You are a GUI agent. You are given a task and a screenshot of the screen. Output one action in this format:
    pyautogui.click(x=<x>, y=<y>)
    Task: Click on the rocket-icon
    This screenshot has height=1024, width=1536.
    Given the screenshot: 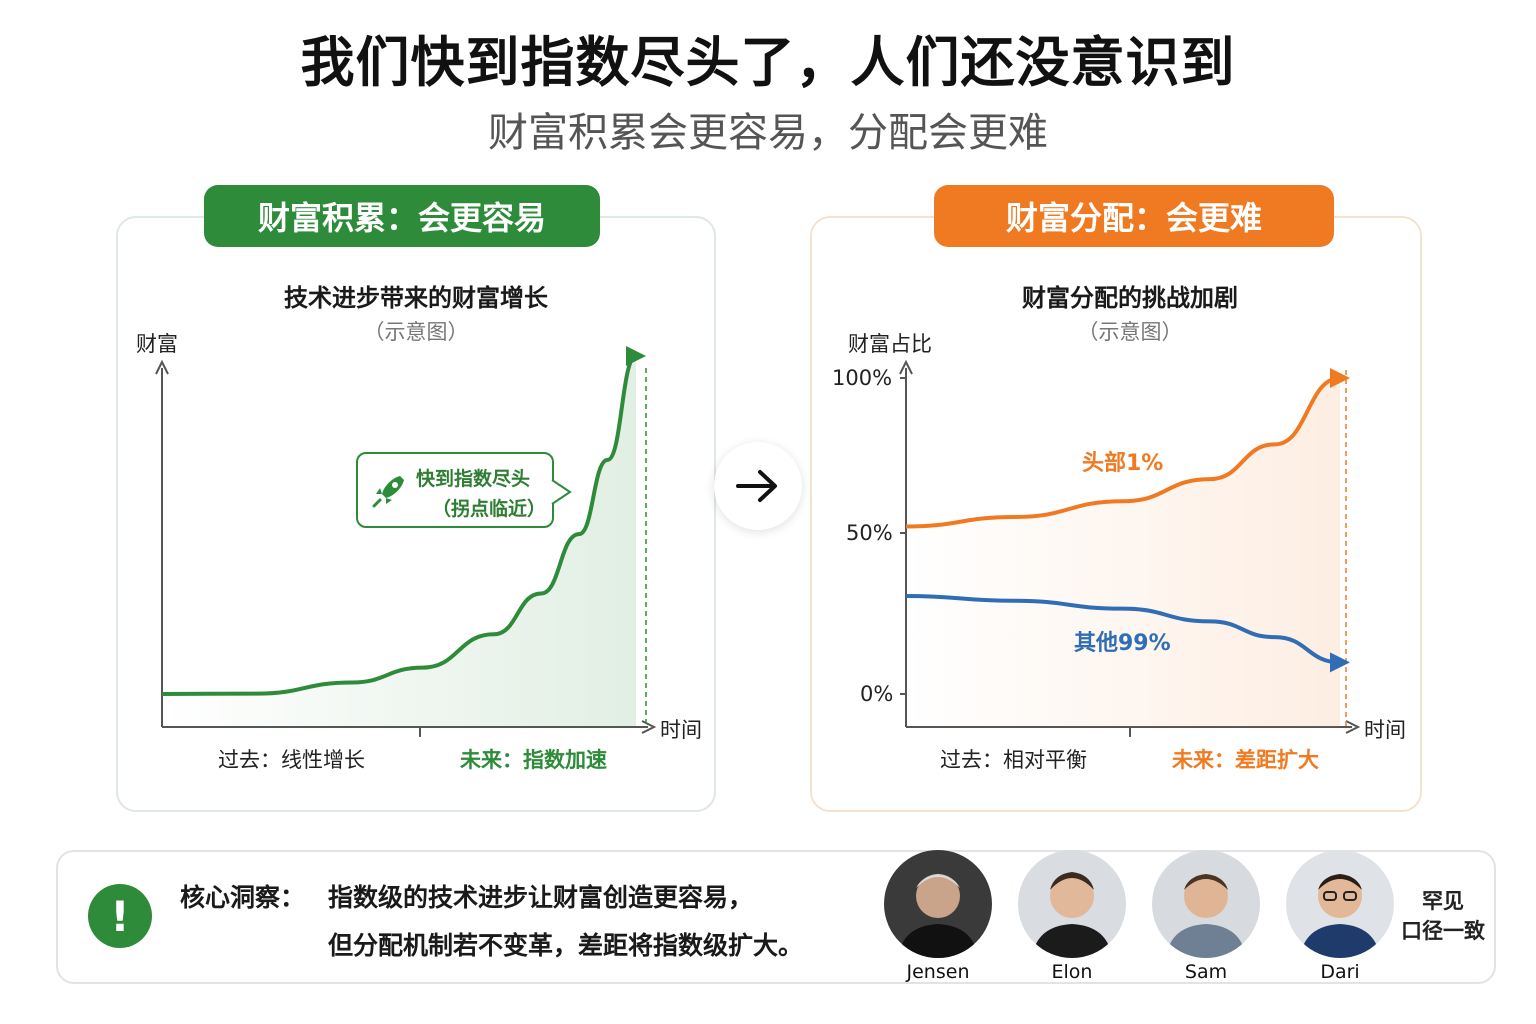 What is the action you would take?
    pyautogui.click(x=388, y=492)
    